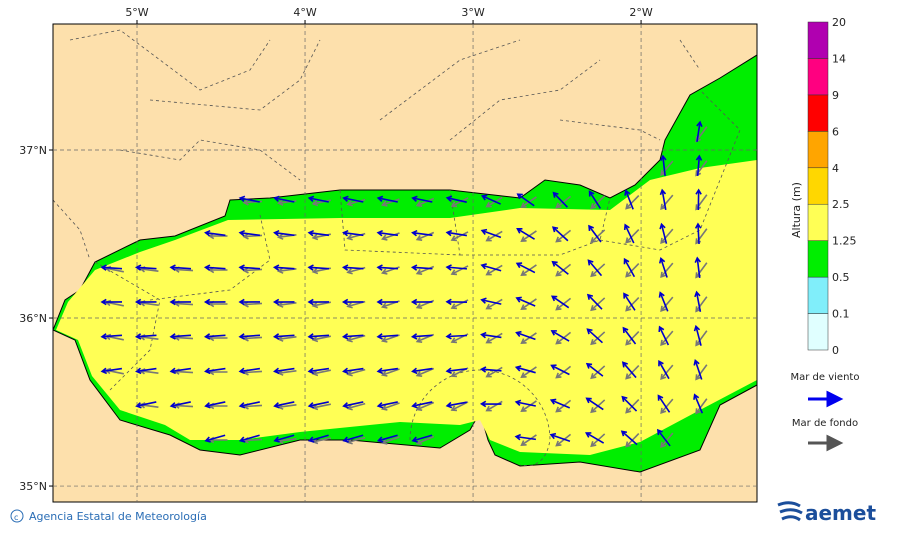  I want to click on legend-level-label: 20, so click(839, 22).